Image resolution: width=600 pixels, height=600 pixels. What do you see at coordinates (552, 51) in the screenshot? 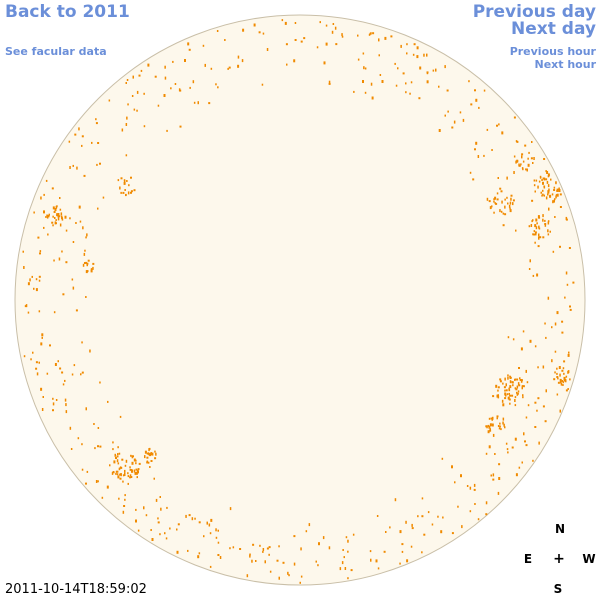
I see `previous-hour-link: Previous hour` at bounding box center [552, 51].